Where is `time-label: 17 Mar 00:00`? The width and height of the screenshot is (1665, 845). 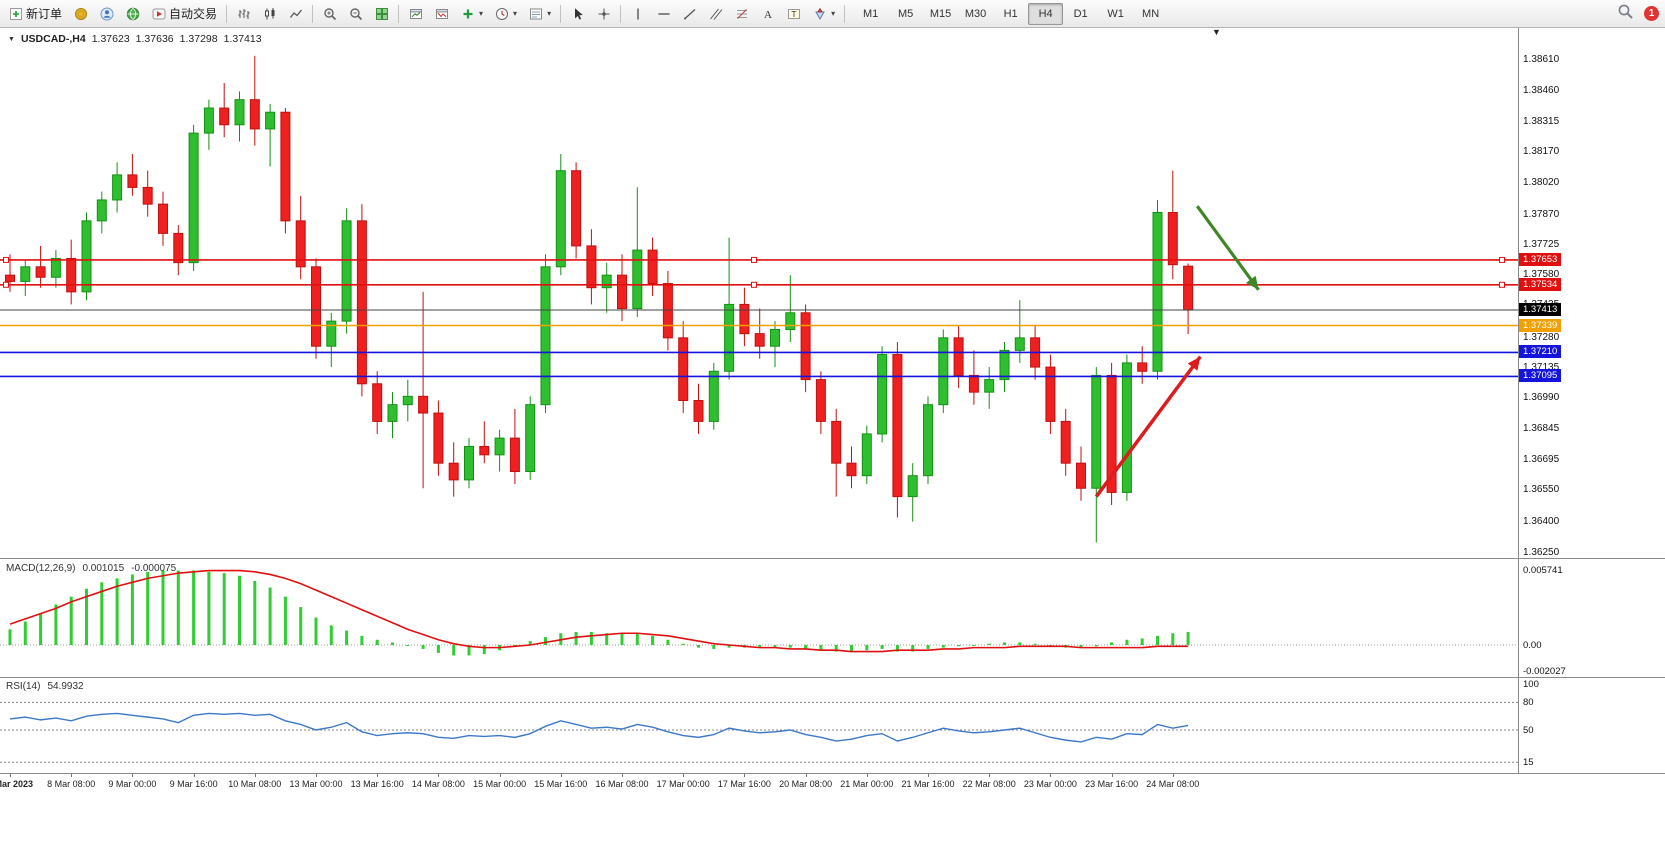
time-label: 17 Mar 00:00 is located at coordinates (683, 784).